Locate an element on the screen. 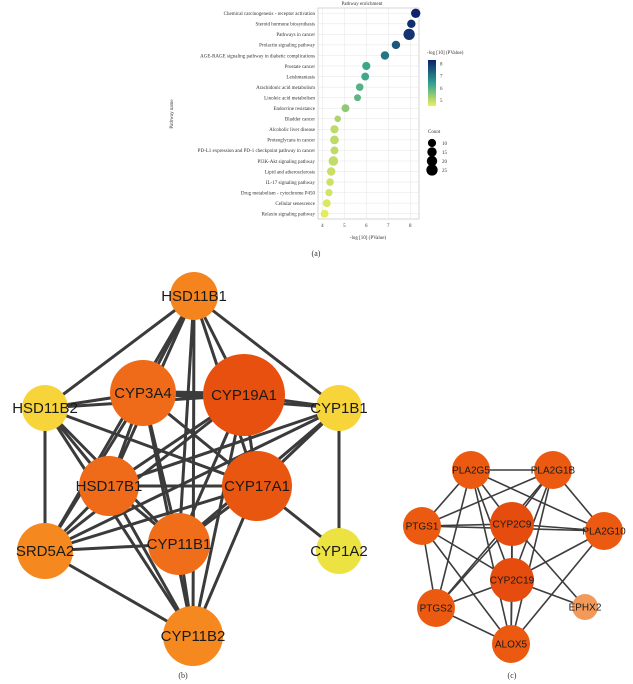 This screenshot has width=633, height=684. network-node: CYP19A1 is located at coordinates (244, 395).